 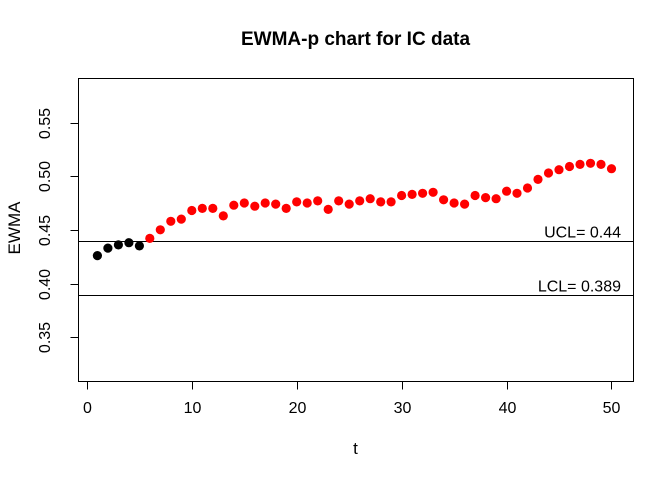 What do you see at coordinates (45, 284) in the screenshot?
I see `y-tick-label: 0.40` at bounding box center [45, 284].